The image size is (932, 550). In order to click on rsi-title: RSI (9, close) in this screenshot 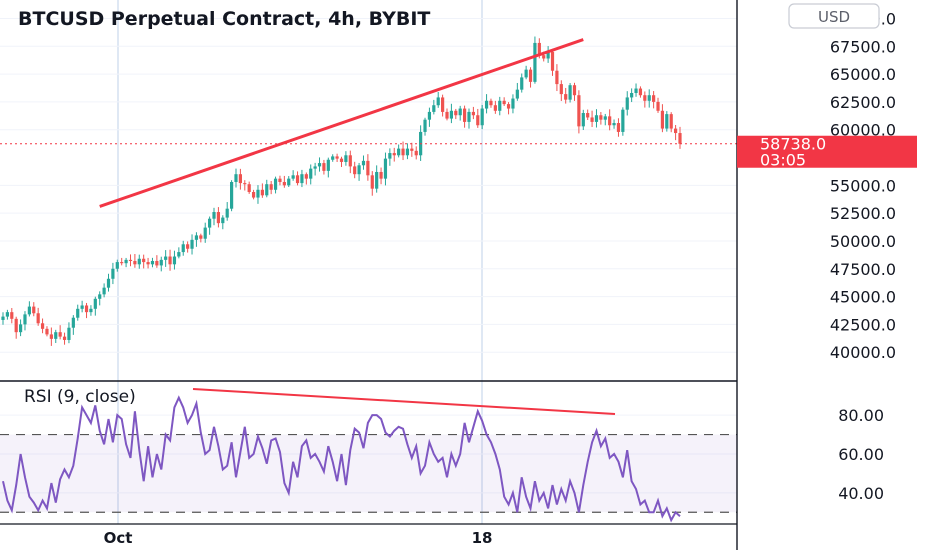, I will do `click(80, 397)`.